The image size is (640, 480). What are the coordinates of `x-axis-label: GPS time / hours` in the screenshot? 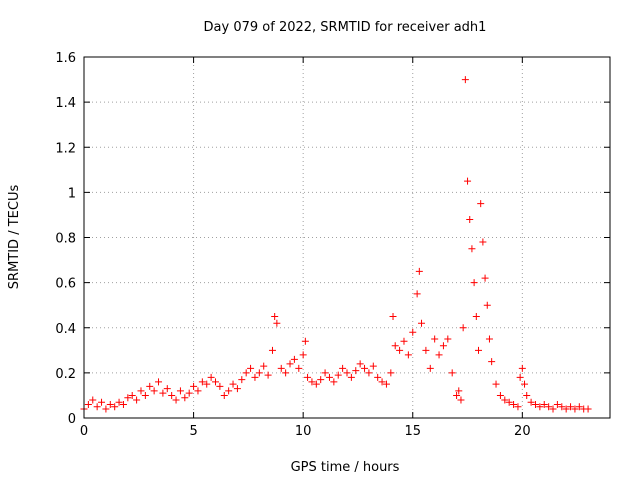 It's located at (345, 467).